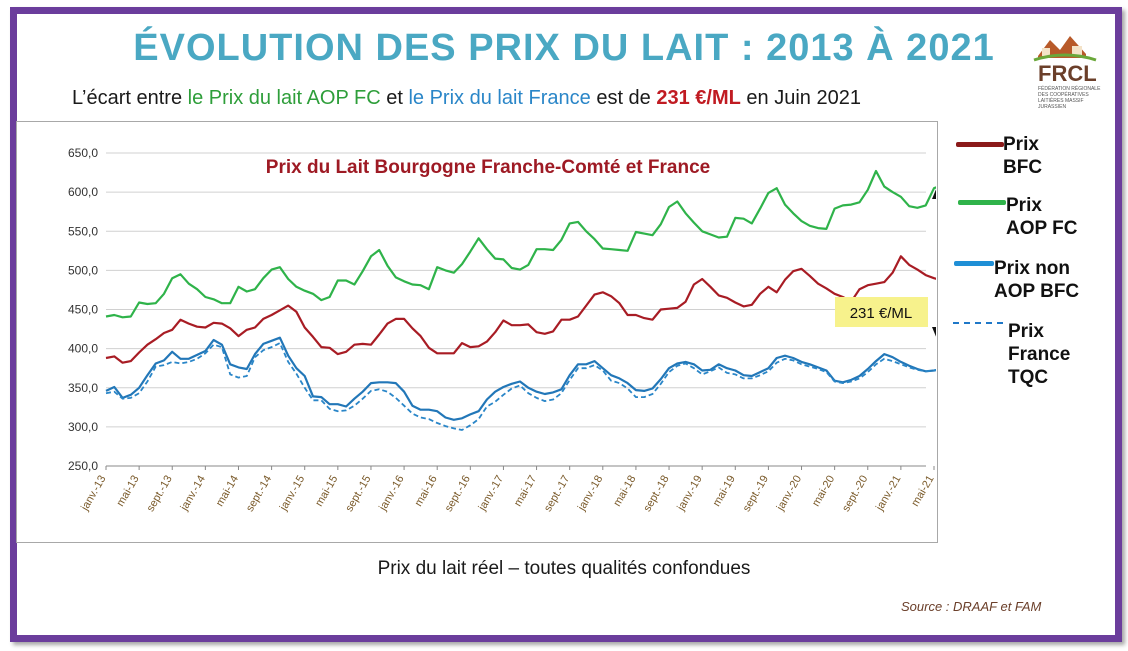 This screenshot has width=1128, height=651. What do you see at coordinates (160, 494) in the screenshot?
I see `x-tick-label: sept.-13` at bounding box center [160, 494].